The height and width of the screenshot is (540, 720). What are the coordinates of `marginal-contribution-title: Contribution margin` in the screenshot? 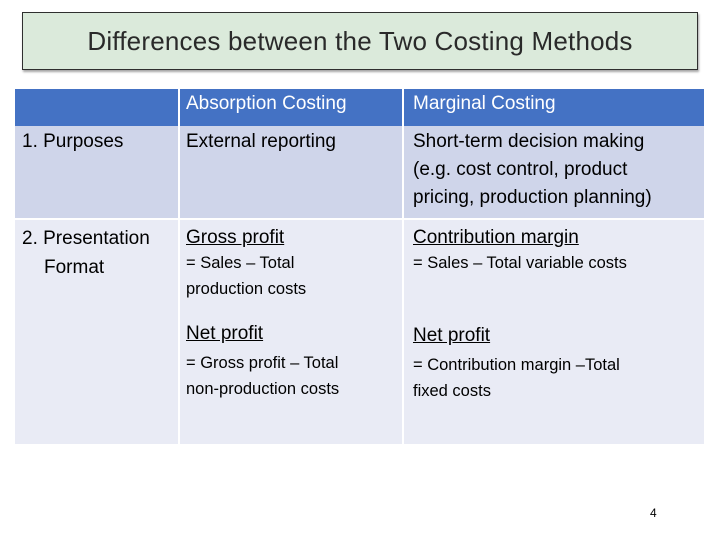 It's located at (496, 237).